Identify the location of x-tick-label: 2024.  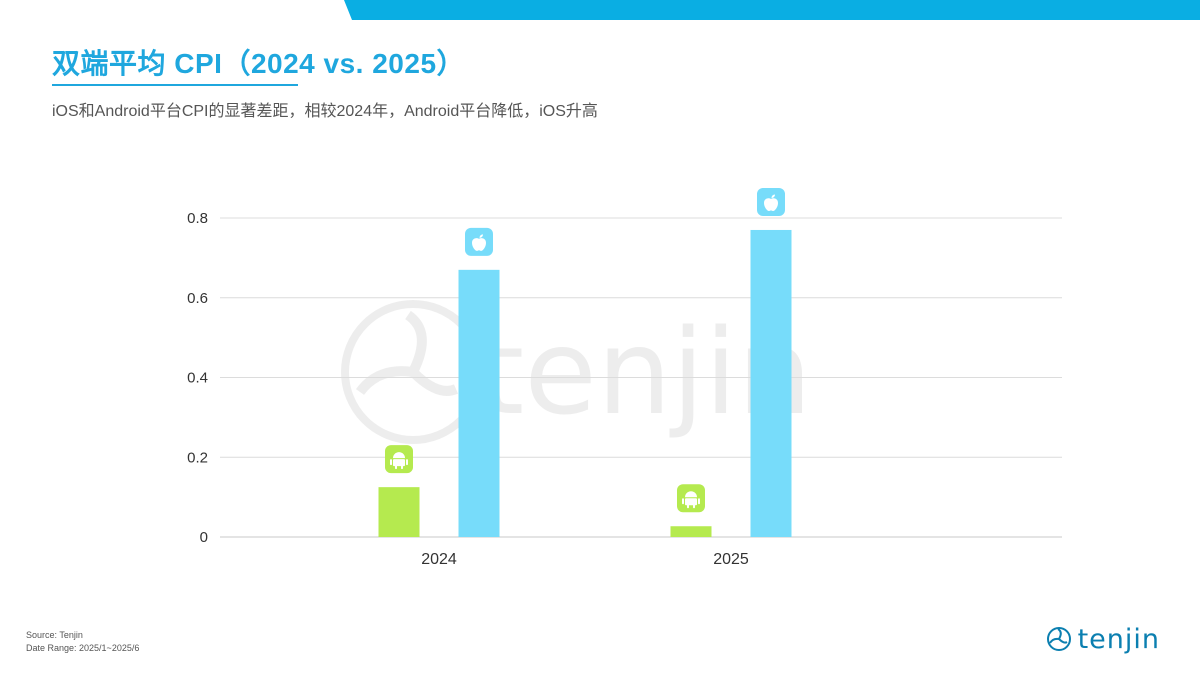
(439, 559).